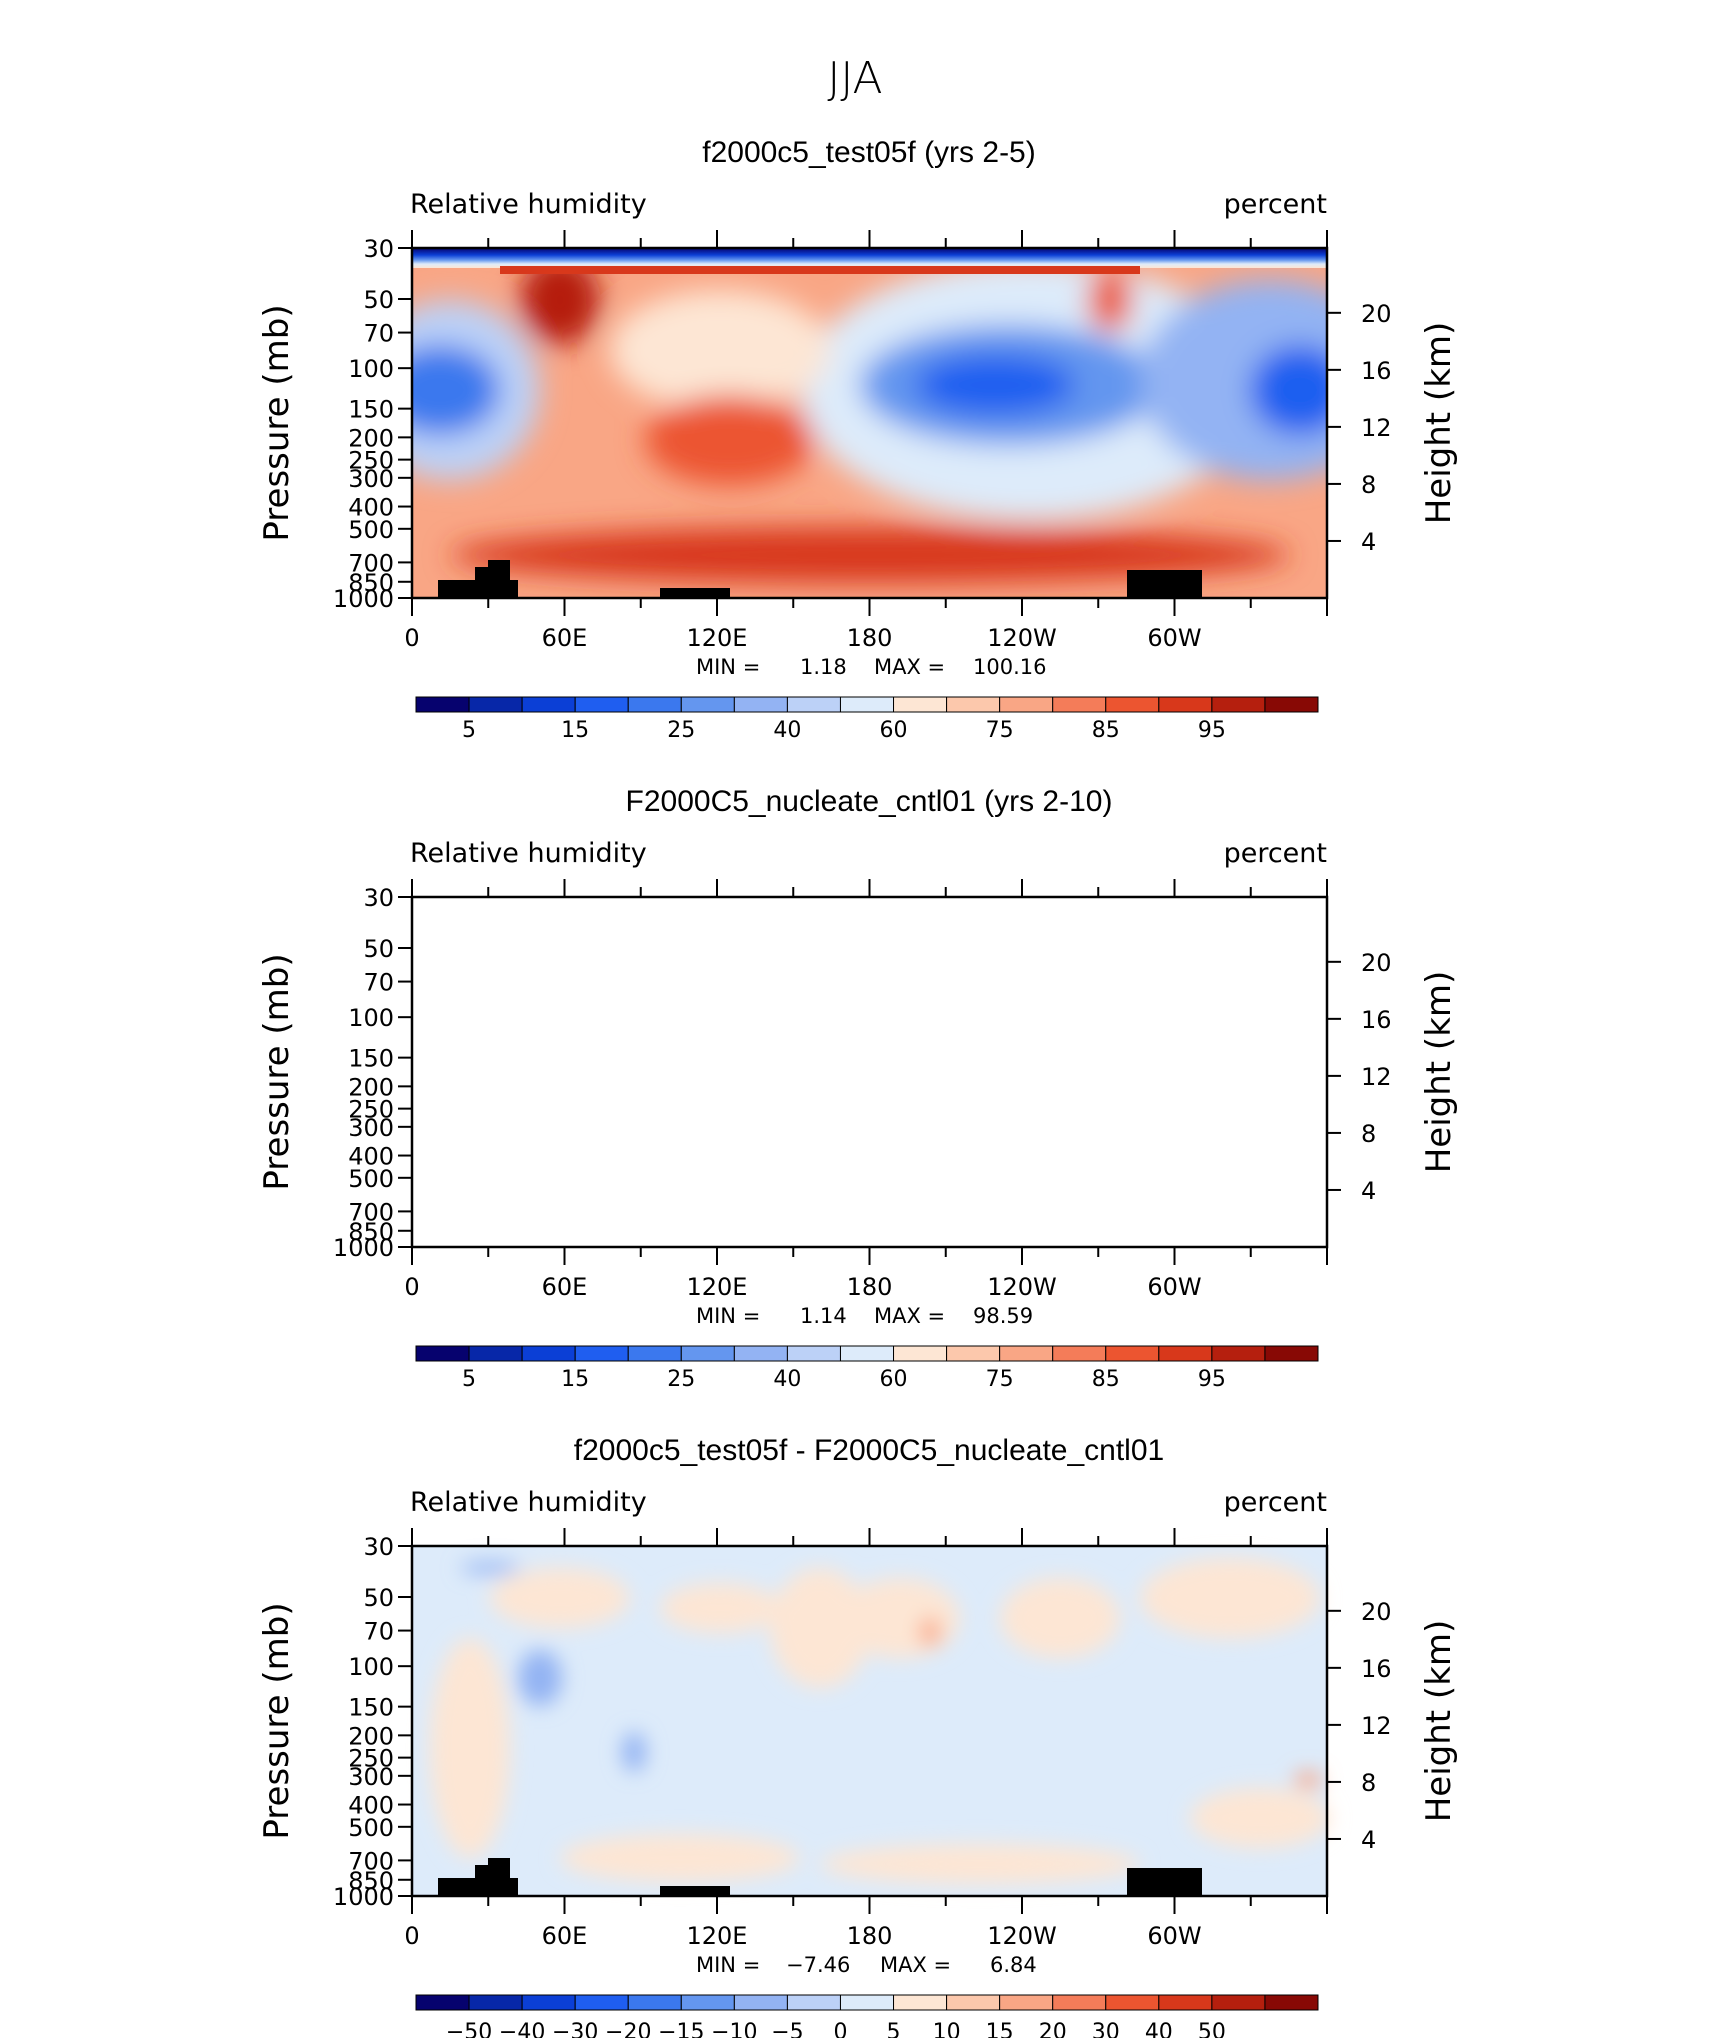  I want to click on topography, so click(820, 1877).